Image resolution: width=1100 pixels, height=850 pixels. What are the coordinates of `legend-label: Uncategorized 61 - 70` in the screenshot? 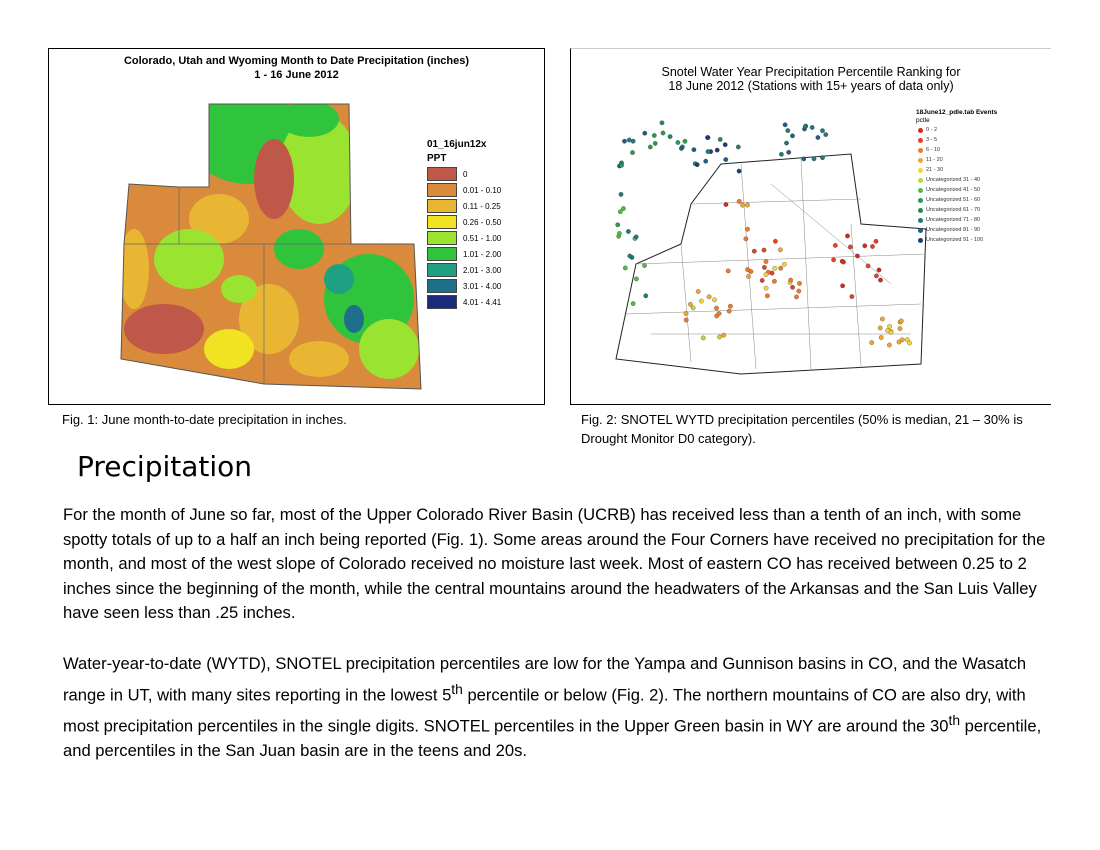 It's located at (953, 210).